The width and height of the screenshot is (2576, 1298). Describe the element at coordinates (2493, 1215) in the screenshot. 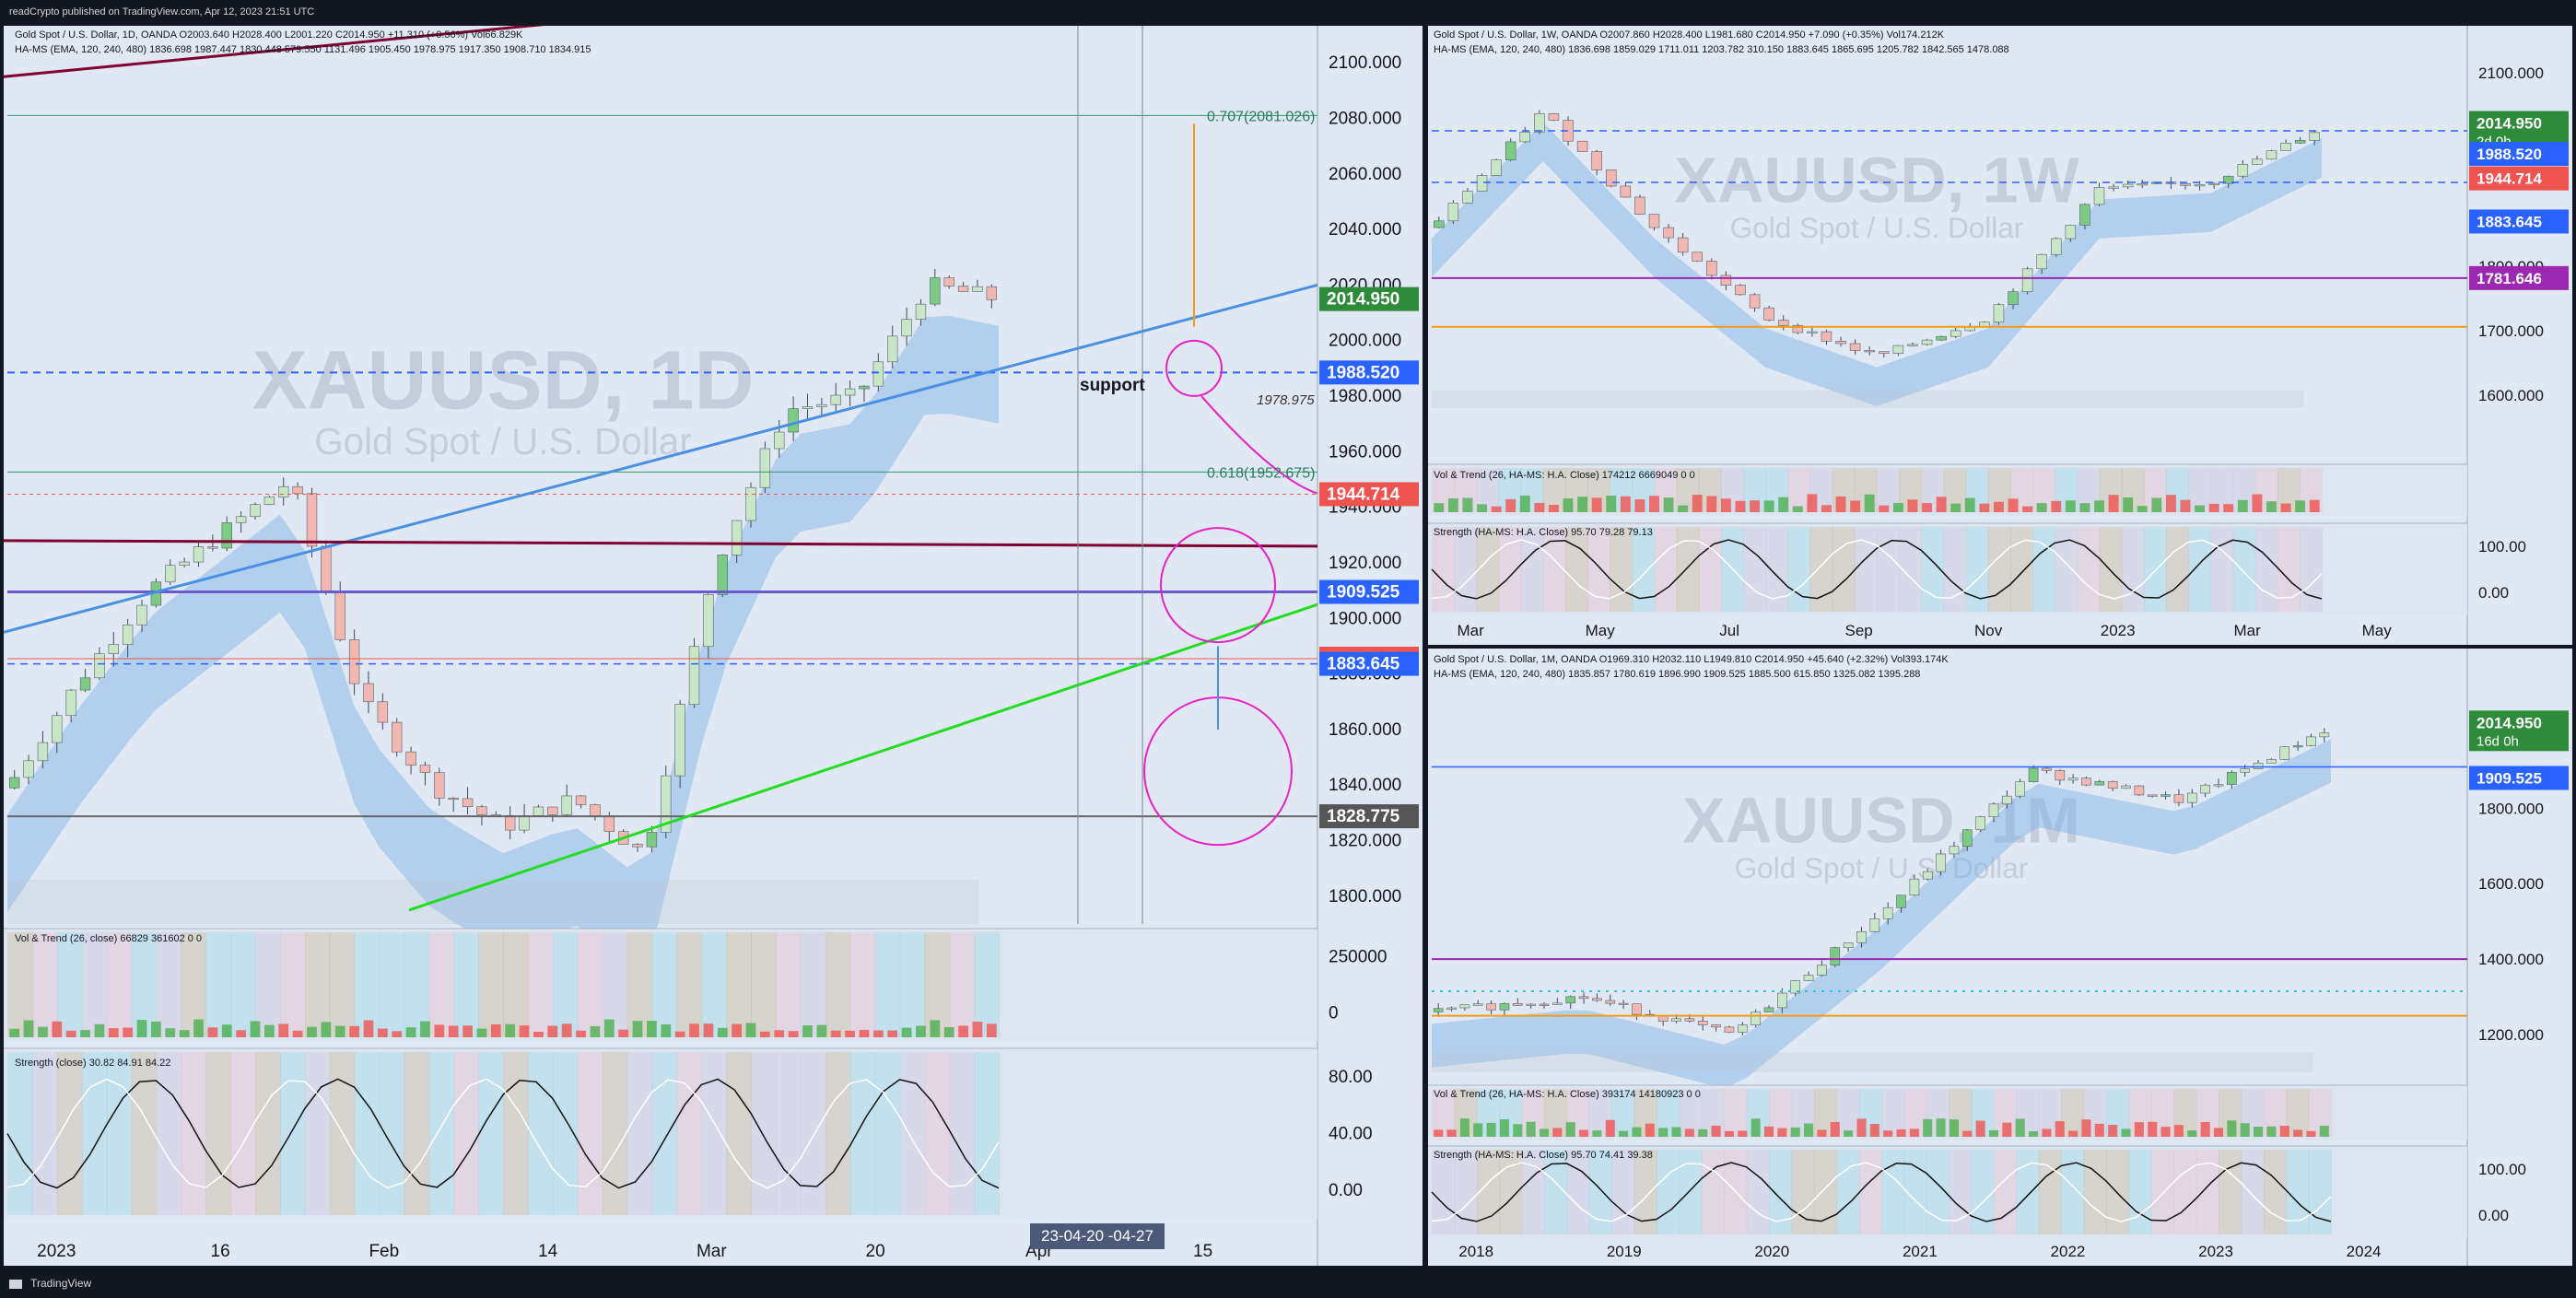

I see `pane-tick-label: 0.00` at that location.